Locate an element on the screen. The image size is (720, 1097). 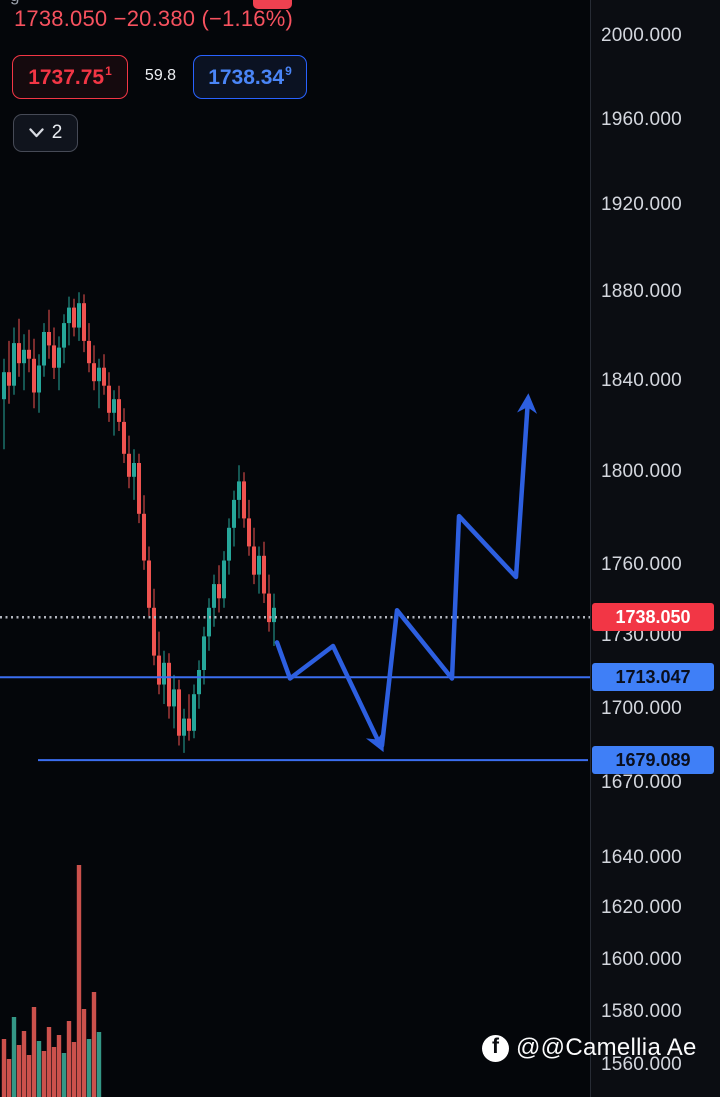
projection-arrows is located at coordinates (406, 573).